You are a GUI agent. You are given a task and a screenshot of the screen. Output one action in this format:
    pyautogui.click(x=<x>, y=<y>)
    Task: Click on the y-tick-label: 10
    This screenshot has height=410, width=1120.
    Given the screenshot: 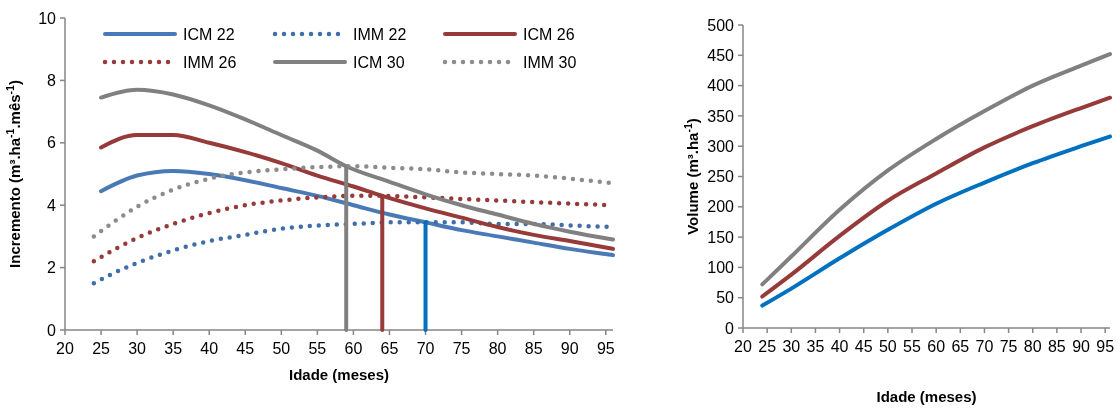 What is the action you would take?
    pyautogui.click(x=47, y=18)
    